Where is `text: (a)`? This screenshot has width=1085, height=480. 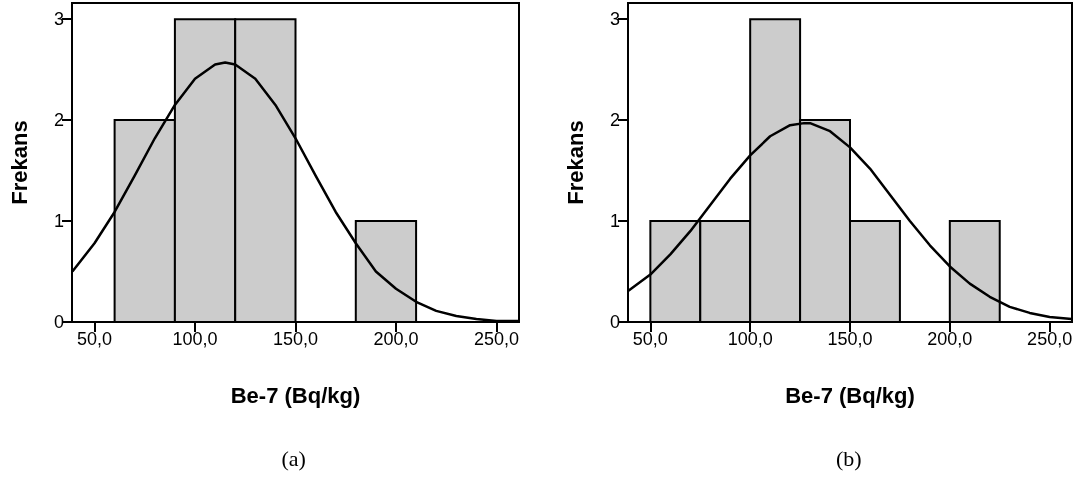 text: (a) is located at coordinates (293, 458).